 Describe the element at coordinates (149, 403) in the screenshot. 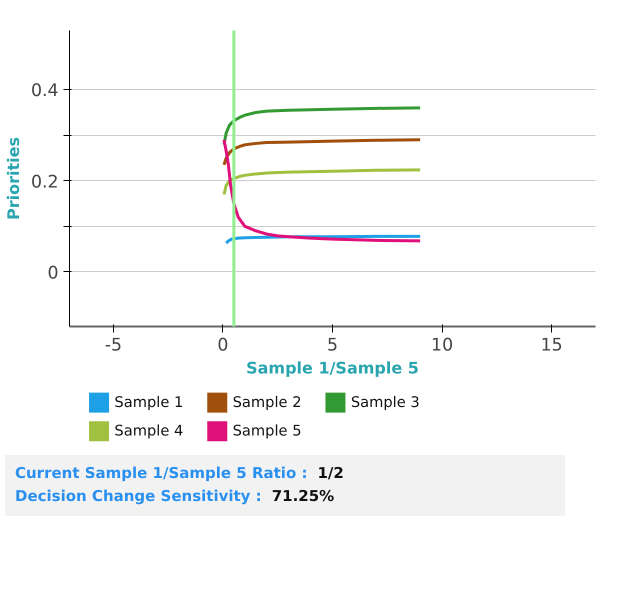

I see `legend-label: Sample 1` at that location.